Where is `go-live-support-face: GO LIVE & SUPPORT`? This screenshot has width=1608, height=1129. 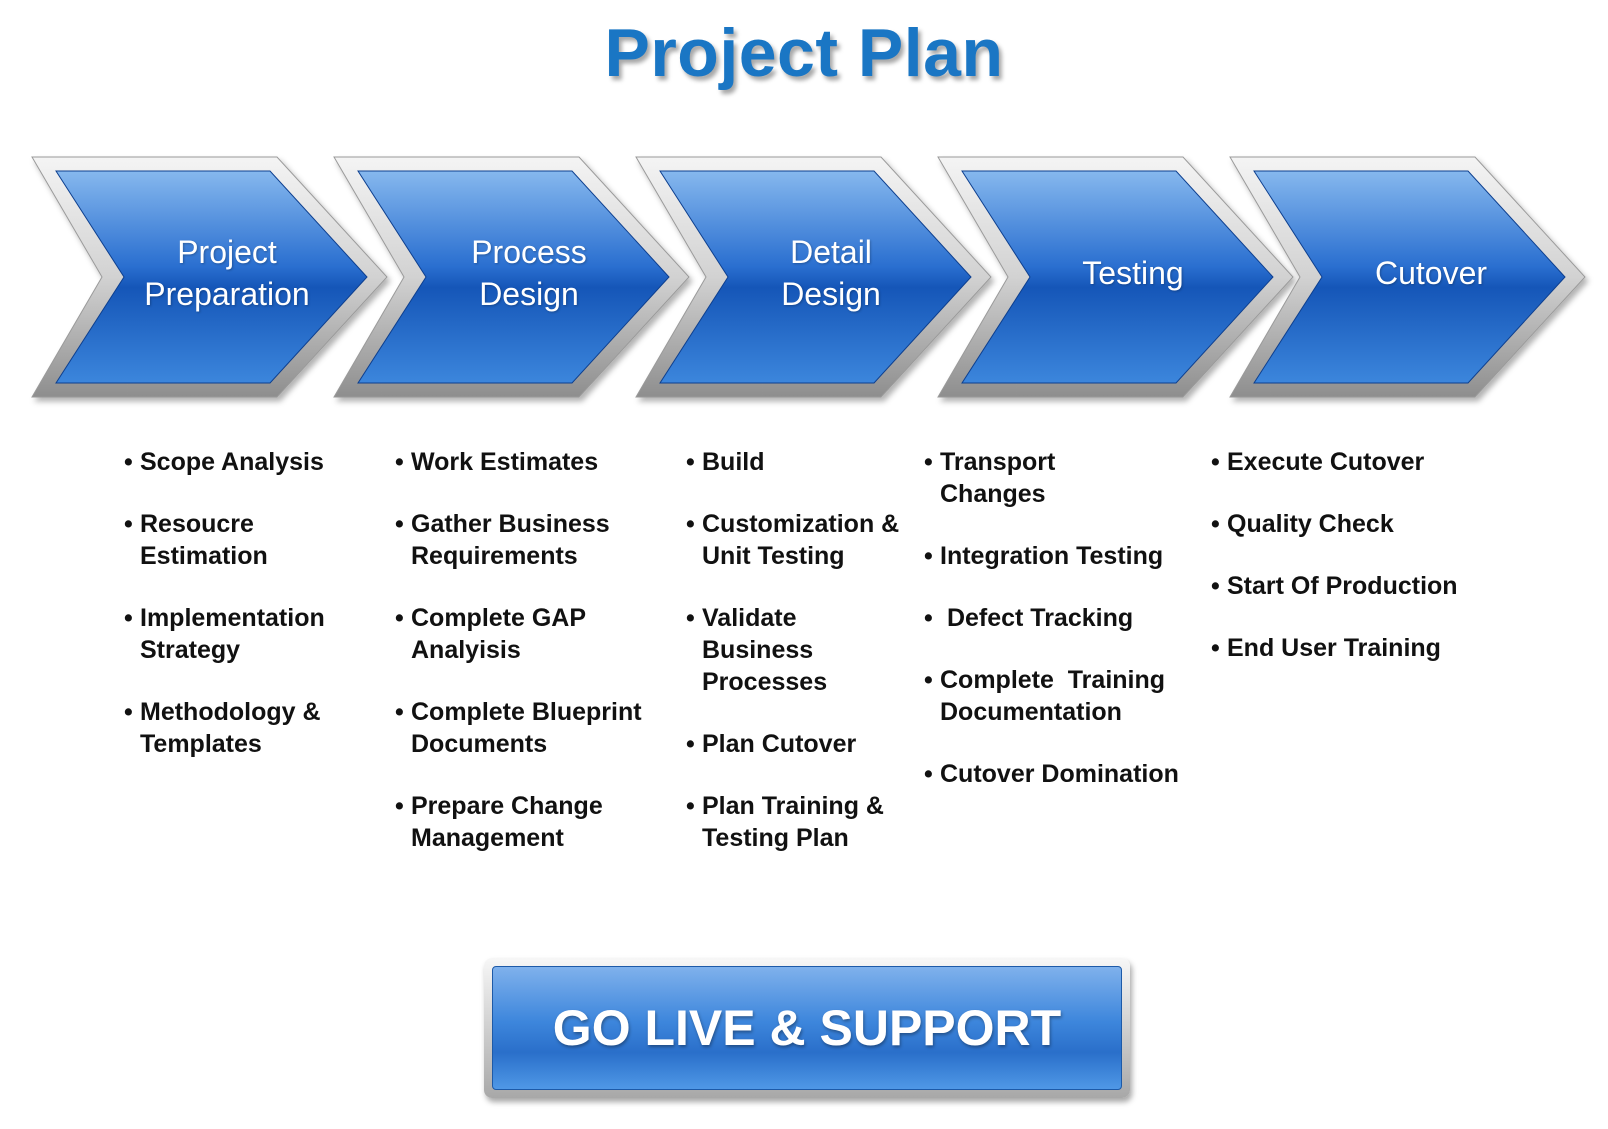
go-live-support-face: GO LIVE & SUPPORT is located at coordinates (807, 1028).